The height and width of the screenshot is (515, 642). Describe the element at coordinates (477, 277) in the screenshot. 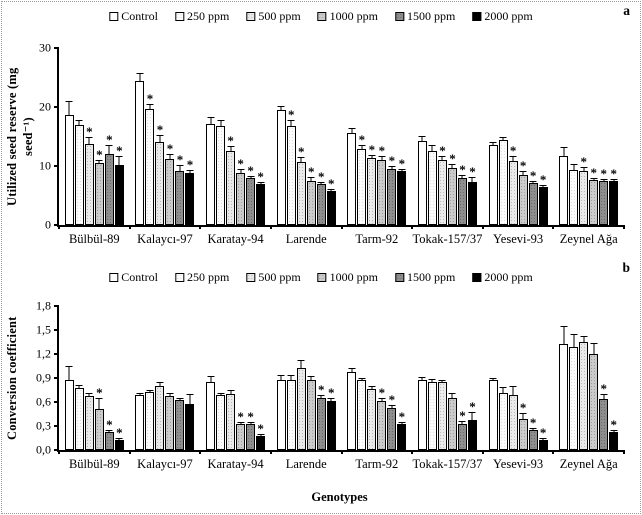

I see `legend-swatch-2000-ppm` at that location.